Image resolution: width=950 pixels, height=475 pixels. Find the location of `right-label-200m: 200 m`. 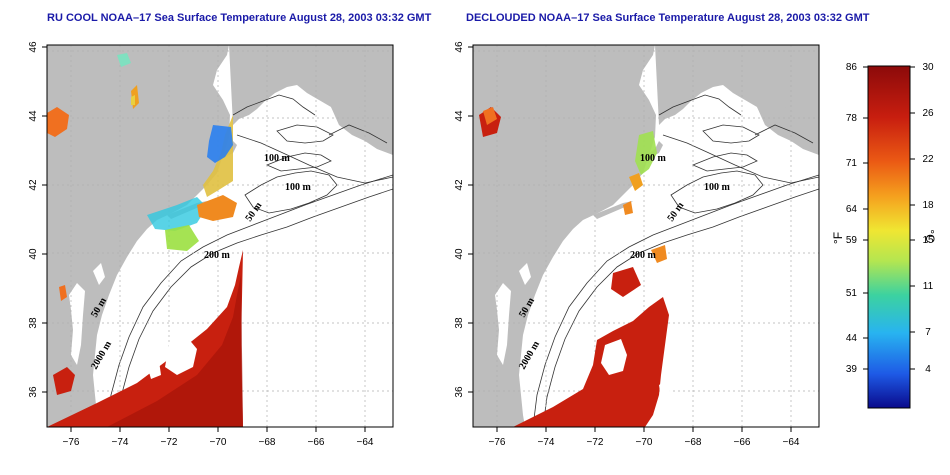

right-label-200m: 200 m is located at coordinates (643, 255).